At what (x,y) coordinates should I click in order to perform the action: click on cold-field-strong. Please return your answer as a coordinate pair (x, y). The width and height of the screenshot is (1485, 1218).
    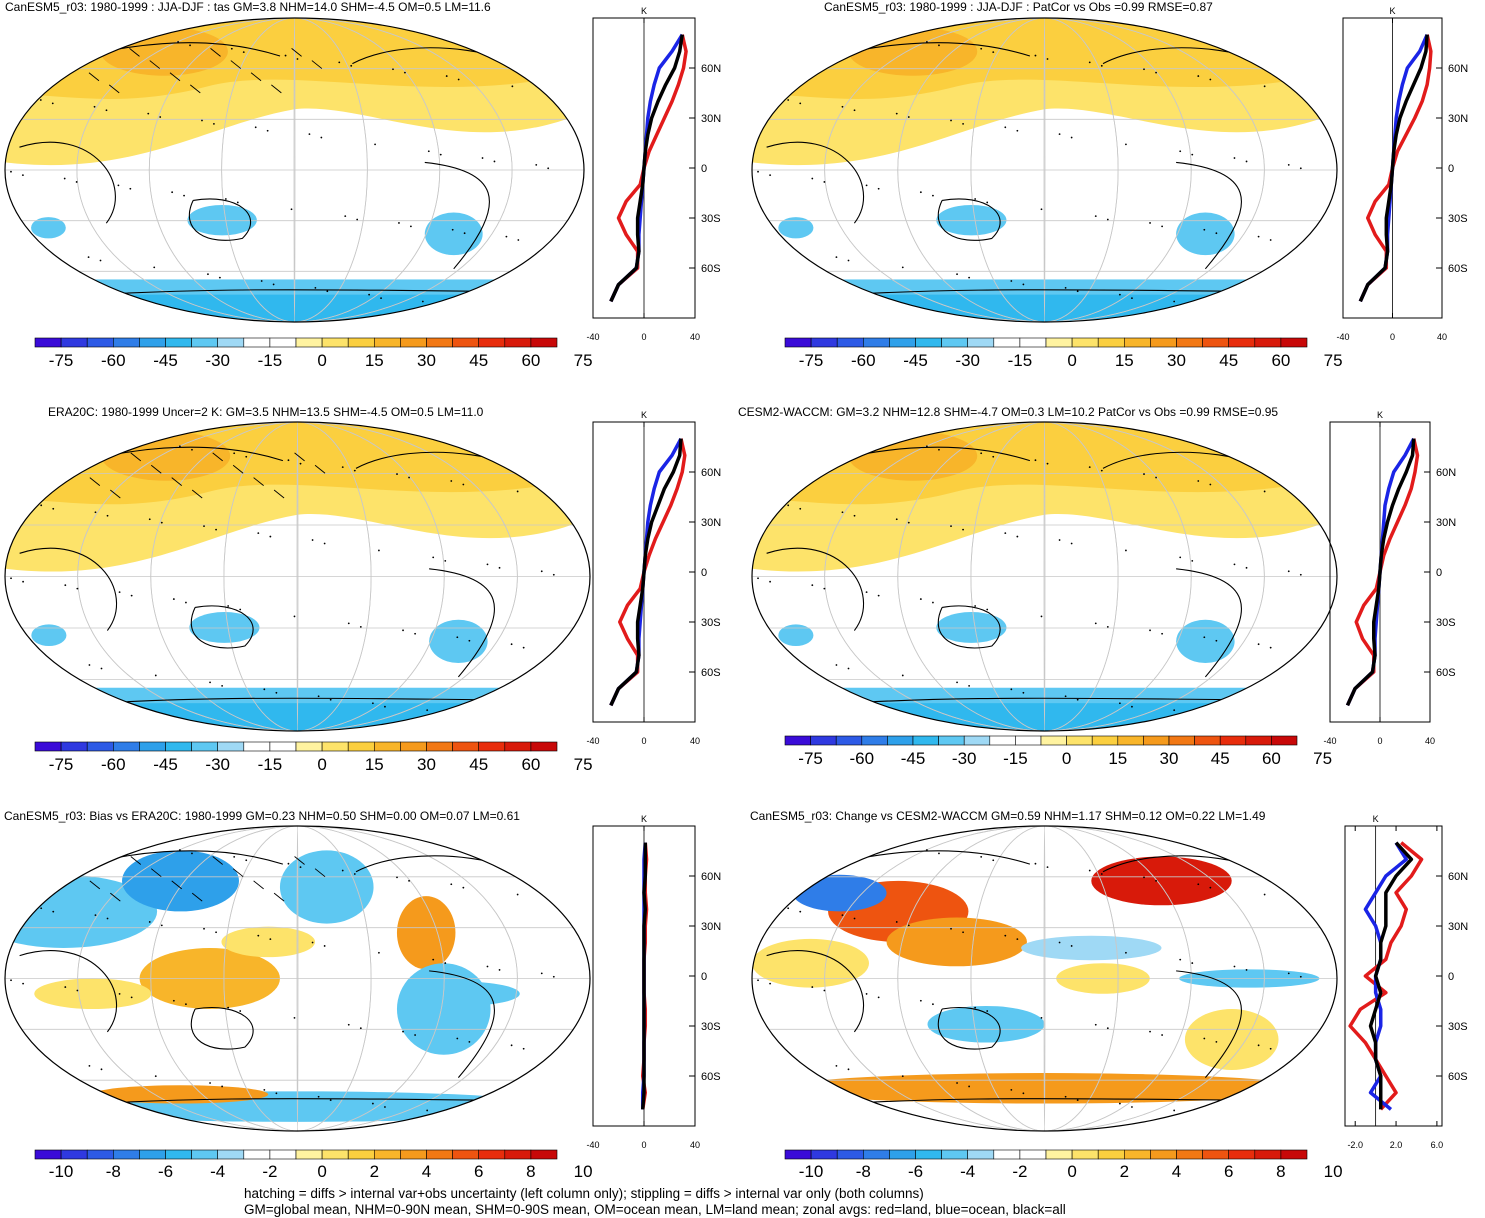
    Looking at the image, I should click on (294, 308).